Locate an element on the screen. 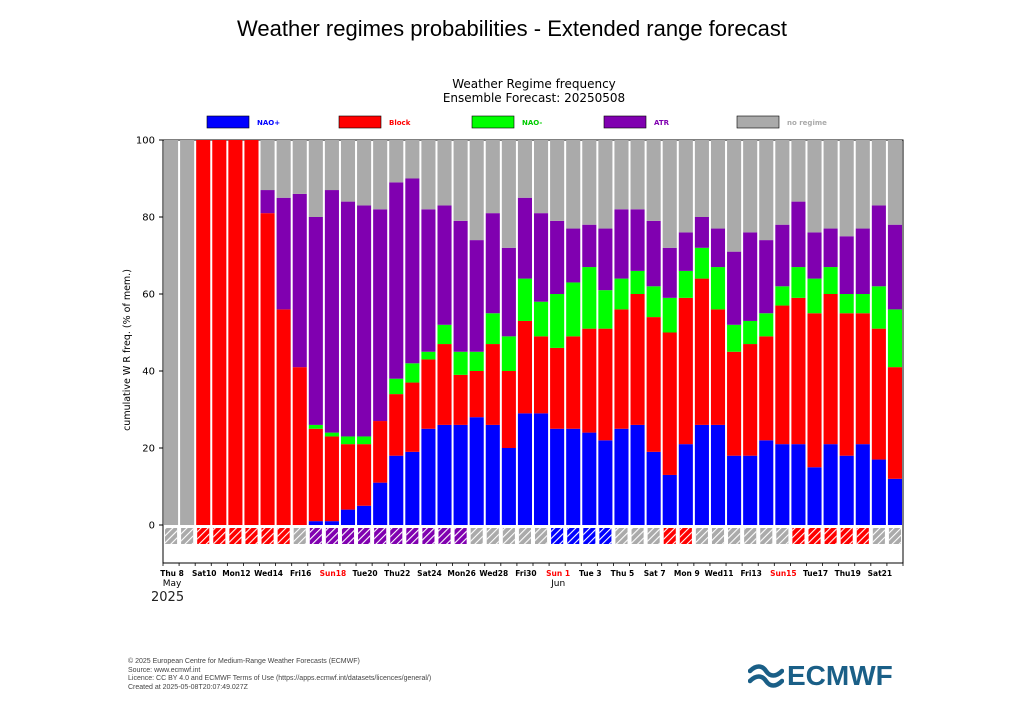 The height and width of the screenshot is (720, 1024). ecmwf-logo: ECMWF is located at coordinates (820, 676).